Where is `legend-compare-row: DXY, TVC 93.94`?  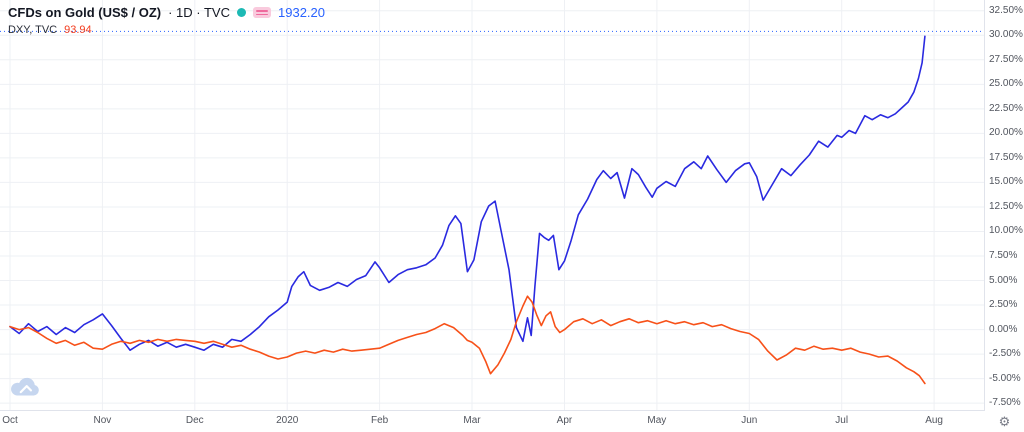
legend-compare-row: DXY, TVC 93.94 is located at coordinates (166, 30).